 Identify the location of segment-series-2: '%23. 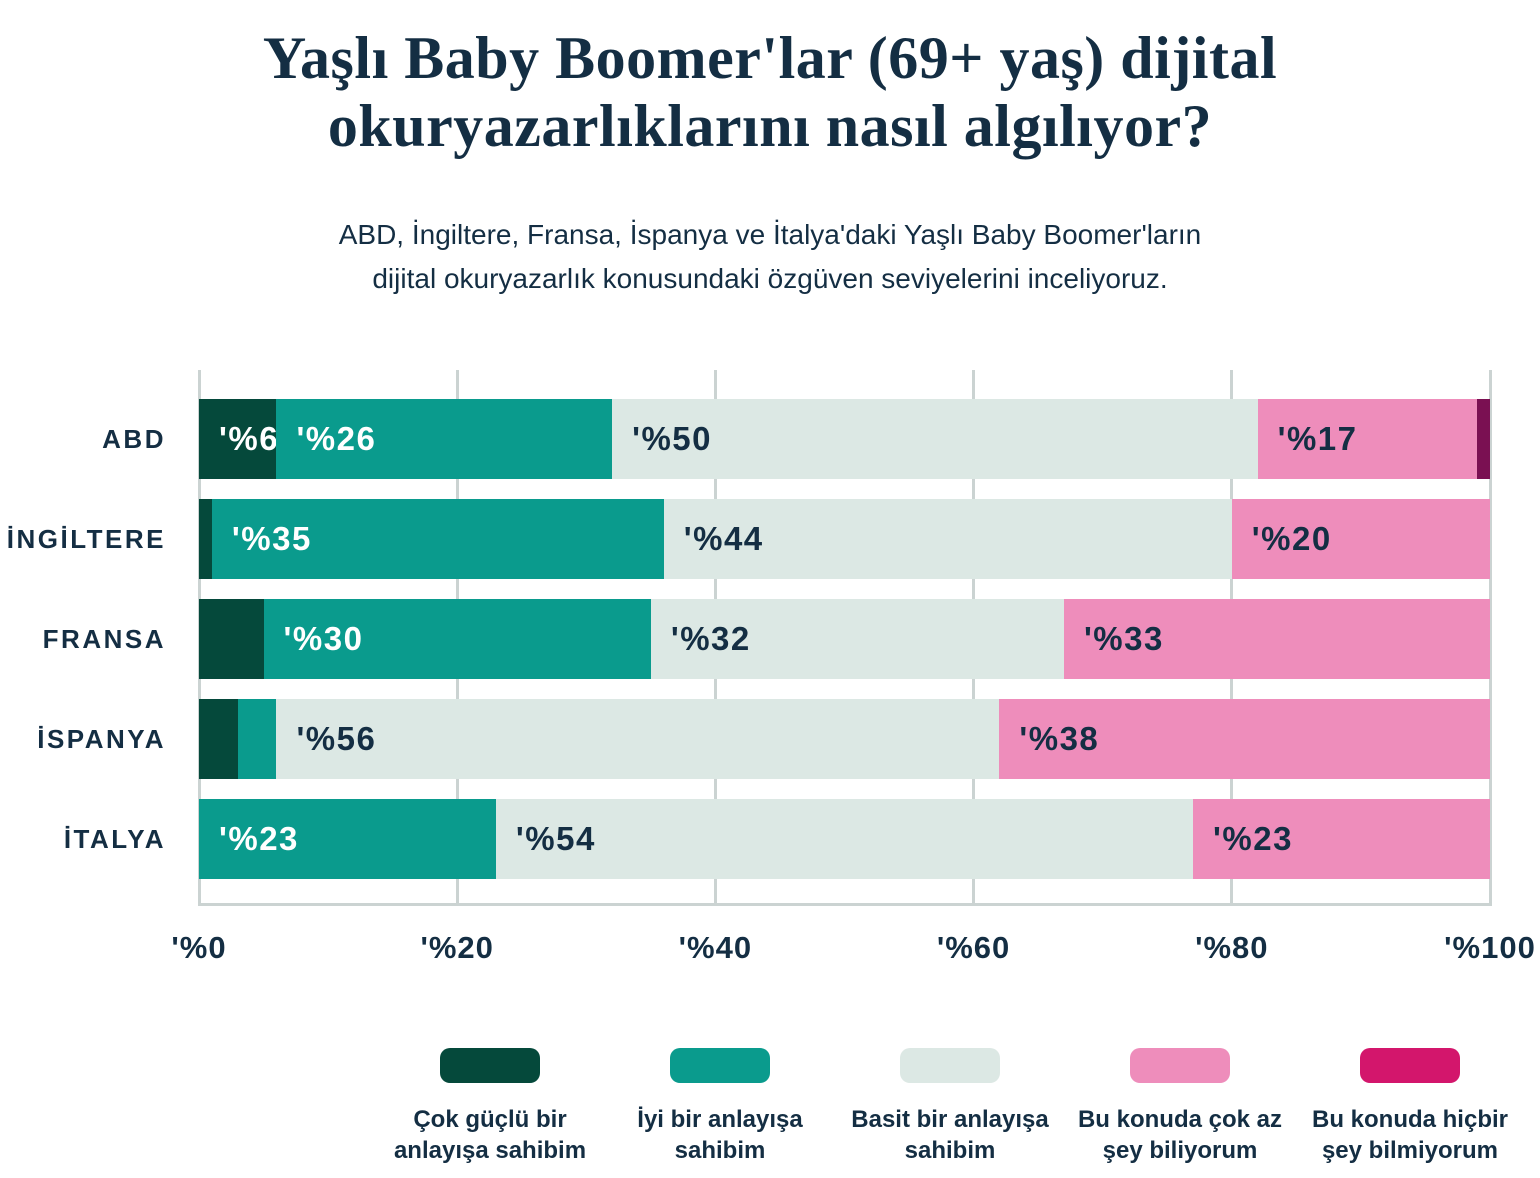
(347, 839).